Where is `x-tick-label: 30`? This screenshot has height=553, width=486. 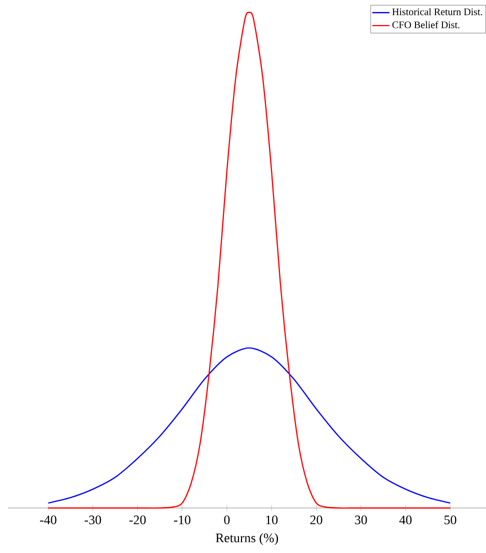
x-tick-label: 30 is located at coordinates (361, 520).